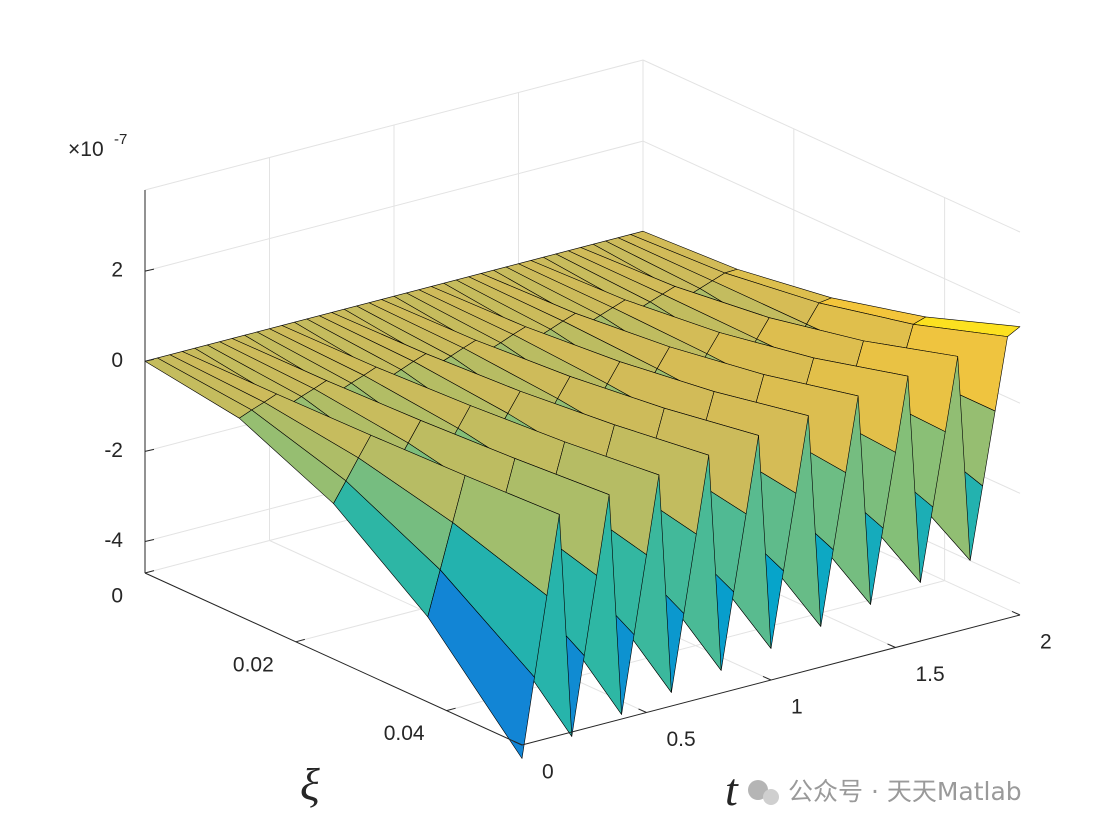 Image resolution: width=1113 pixels, height=834 pixels. I want to click on x-tick-label: 1.5, so click(930, 674).